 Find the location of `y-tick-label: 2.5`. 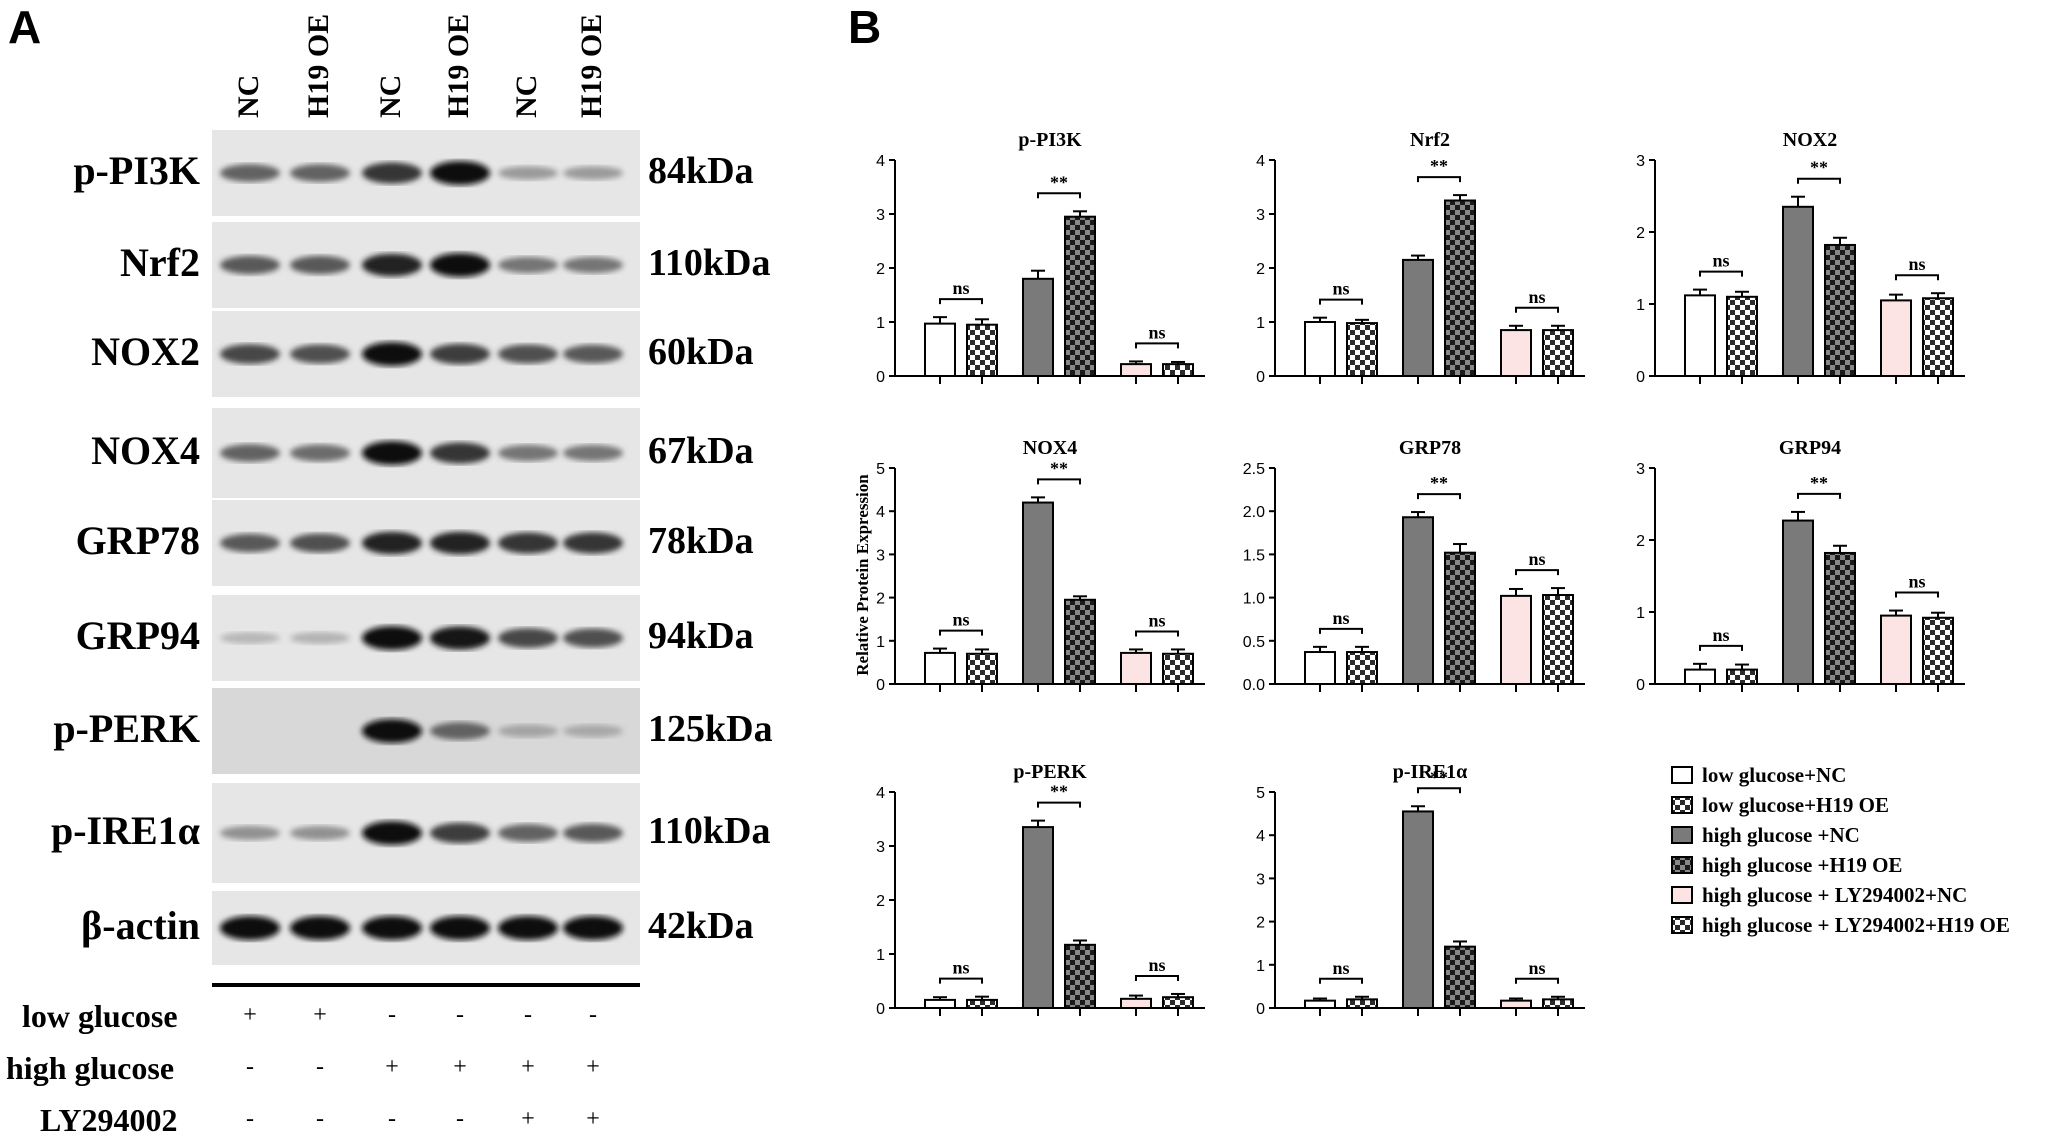

y-tick-label: 2.5 is located at coordinates (1254, 469).